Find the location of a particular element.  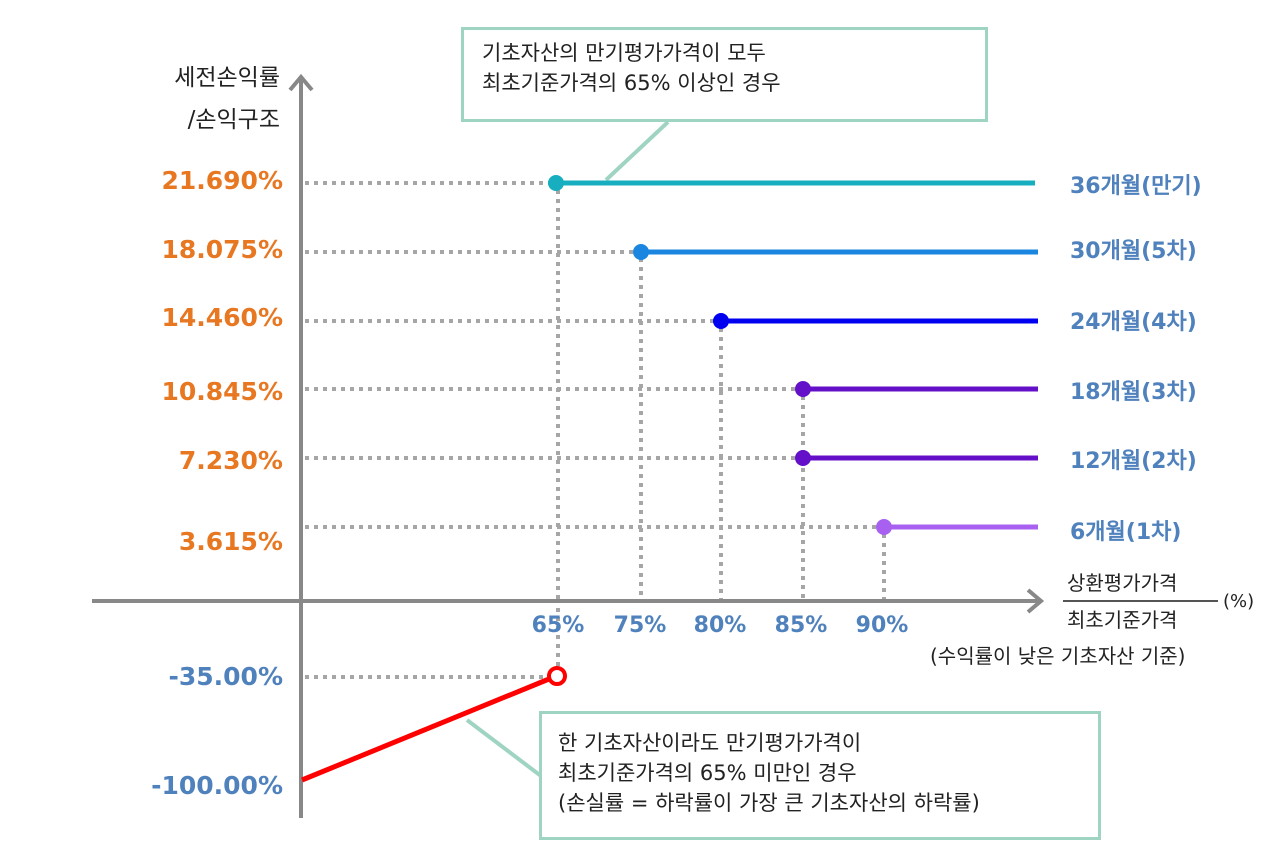

bottom-callout-leader is located at coordinates (504, 748).